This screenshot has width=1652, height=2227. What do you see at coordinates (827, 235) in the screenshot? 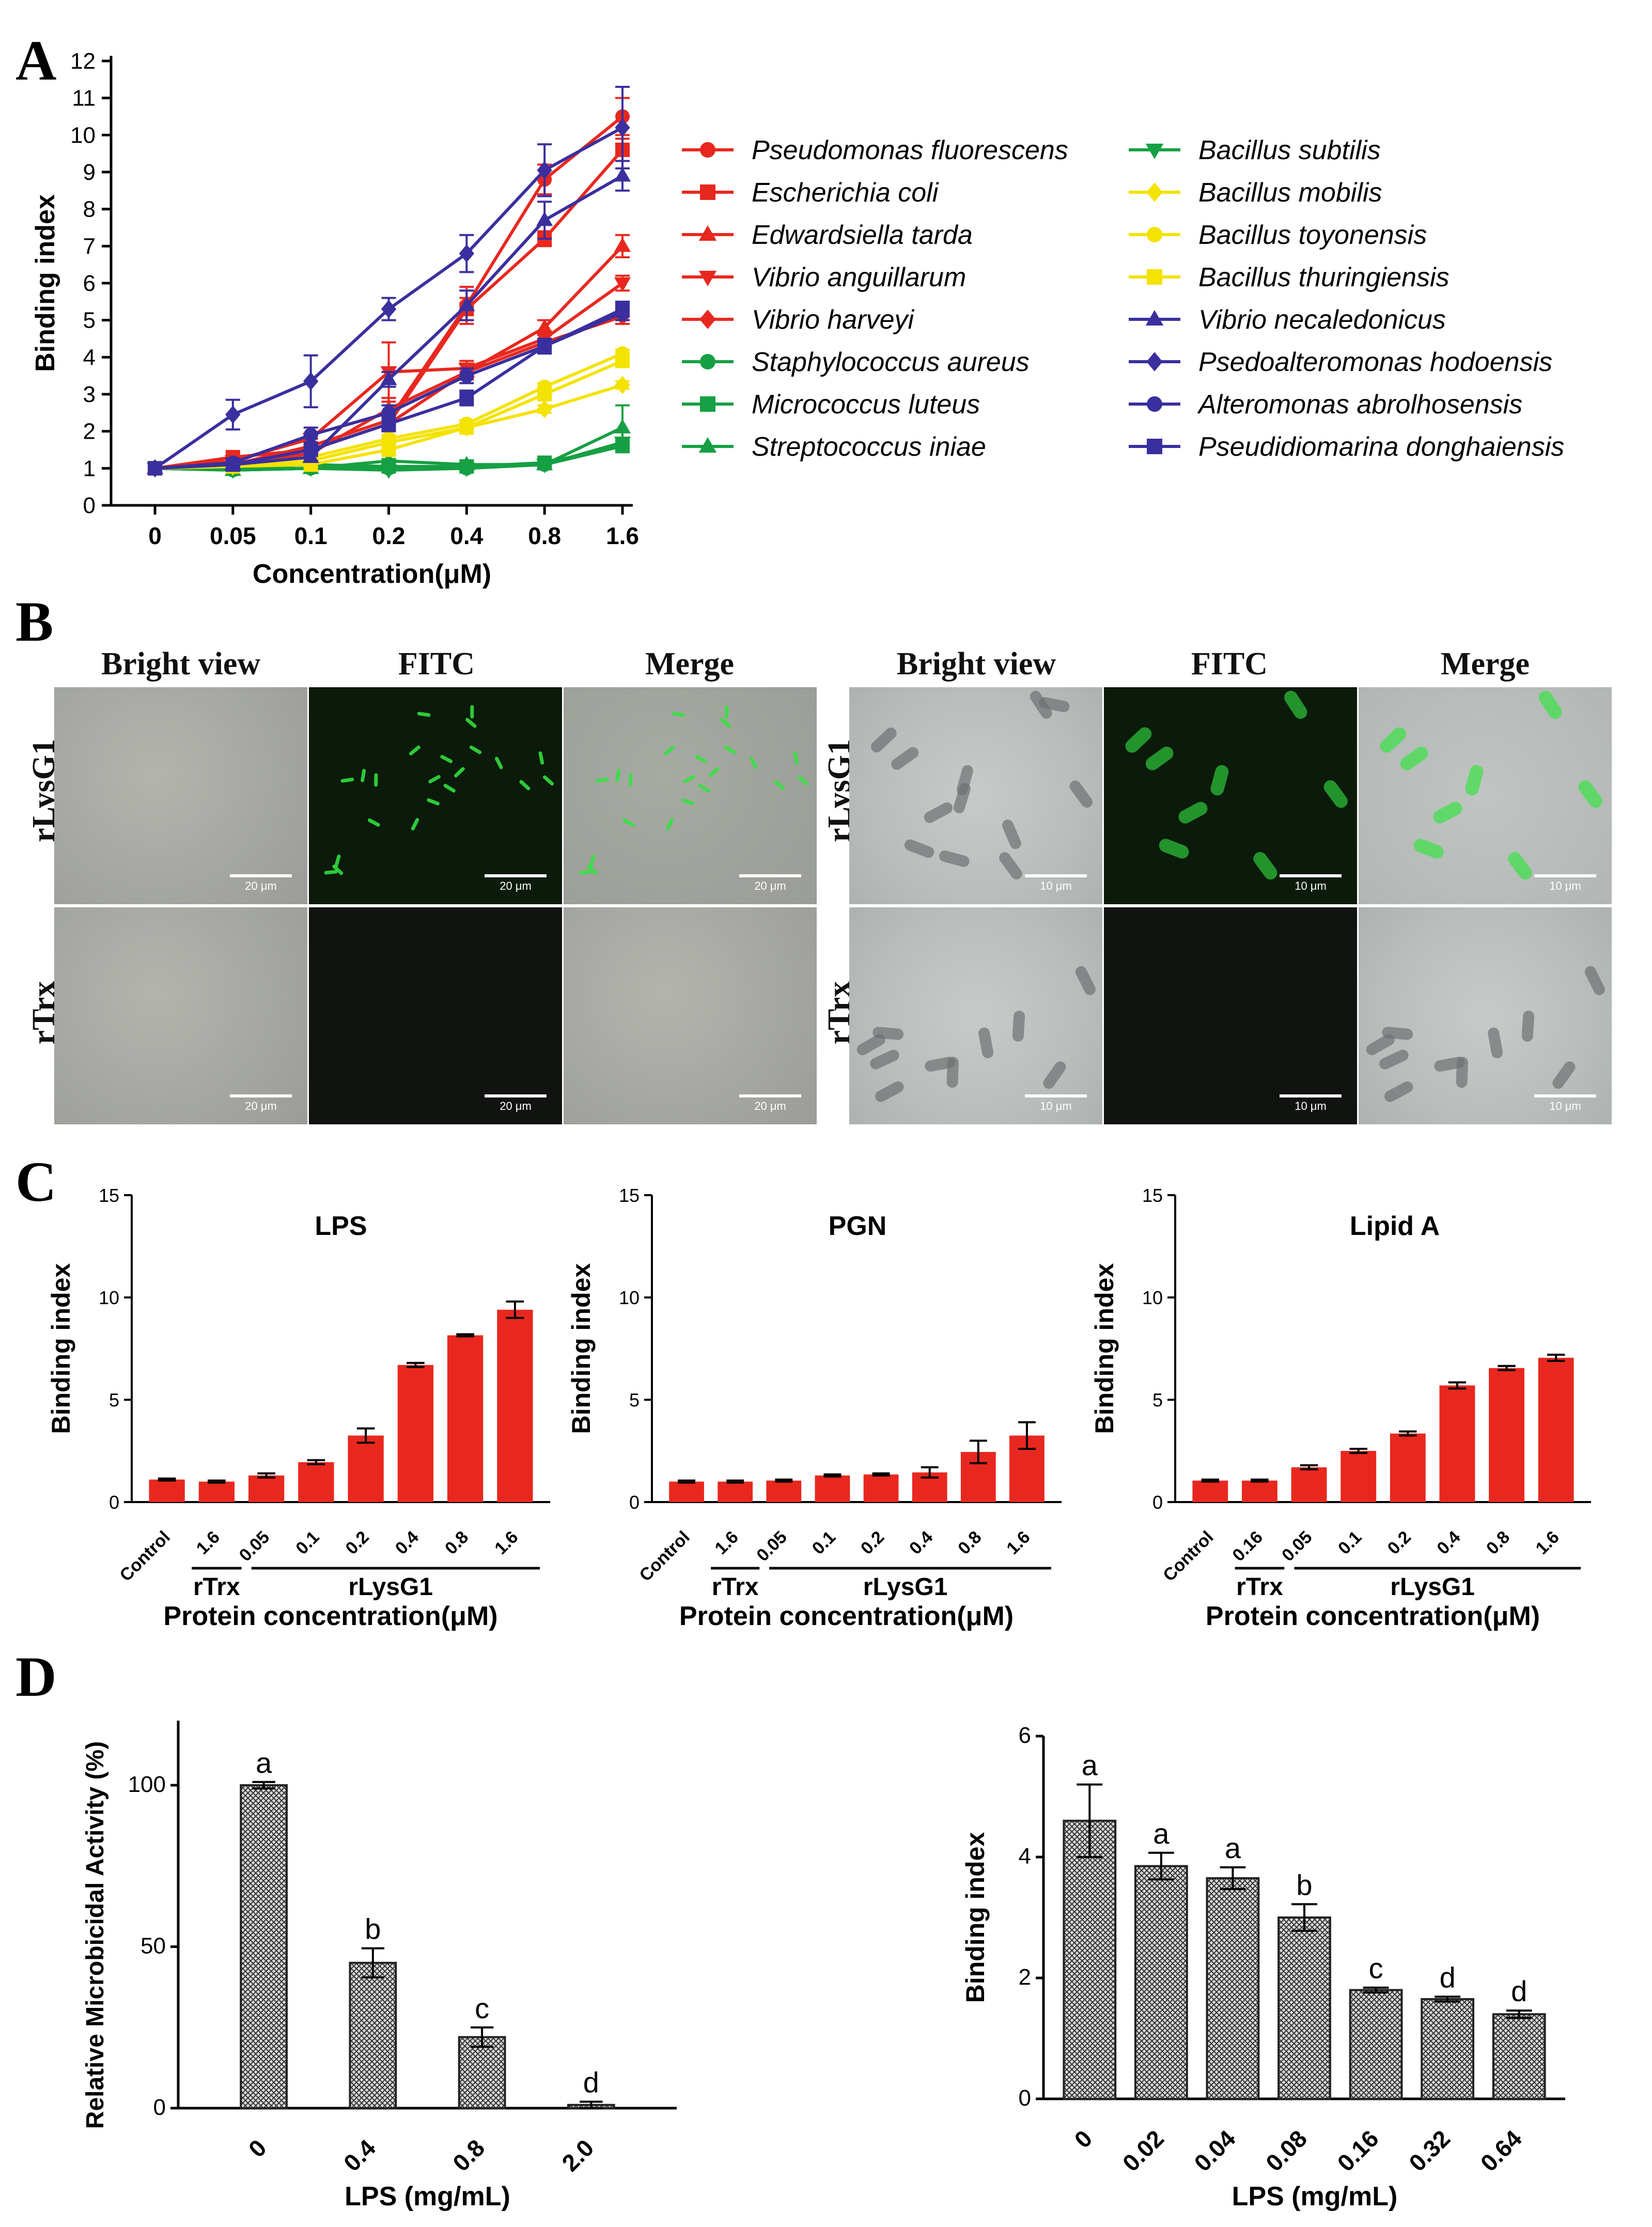
I see `legend-item: Edwardsiella tarda` at bounding box center [827, 235].